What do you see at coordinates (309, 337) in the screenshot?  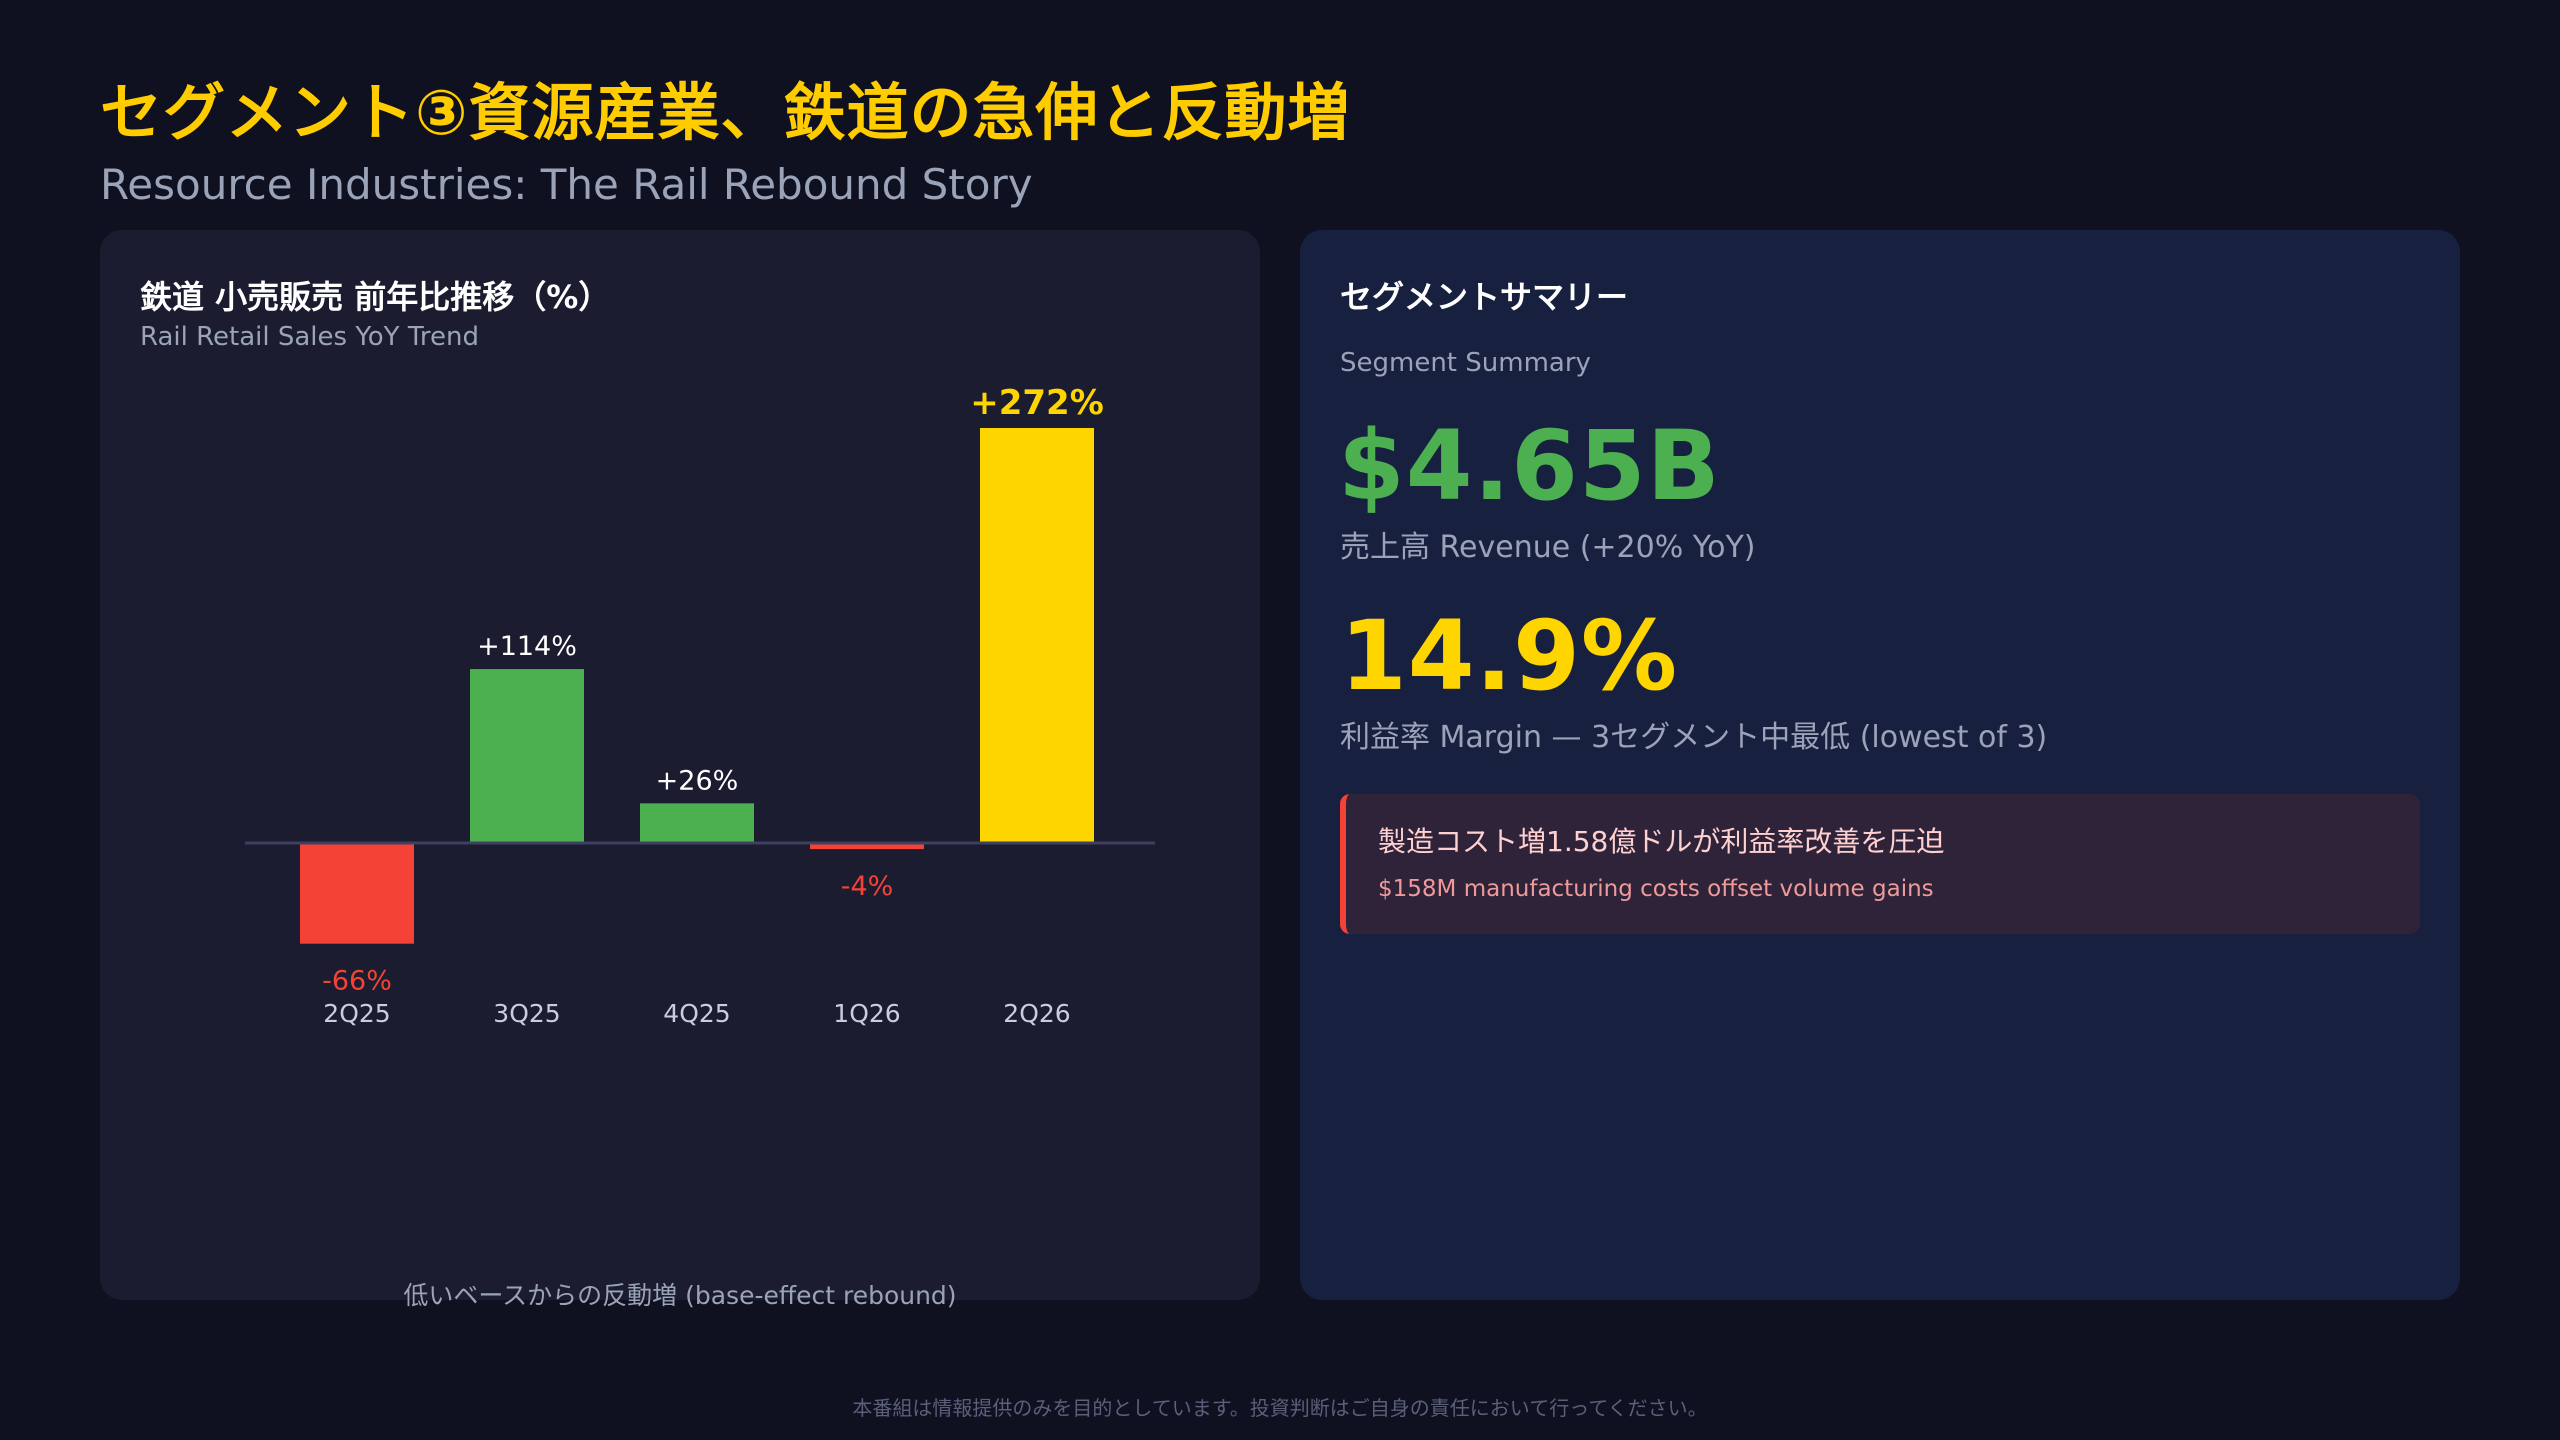 I see `chart-subtitle: Rail Retail Sales YoY Trend` at bounding box center [309, 337].